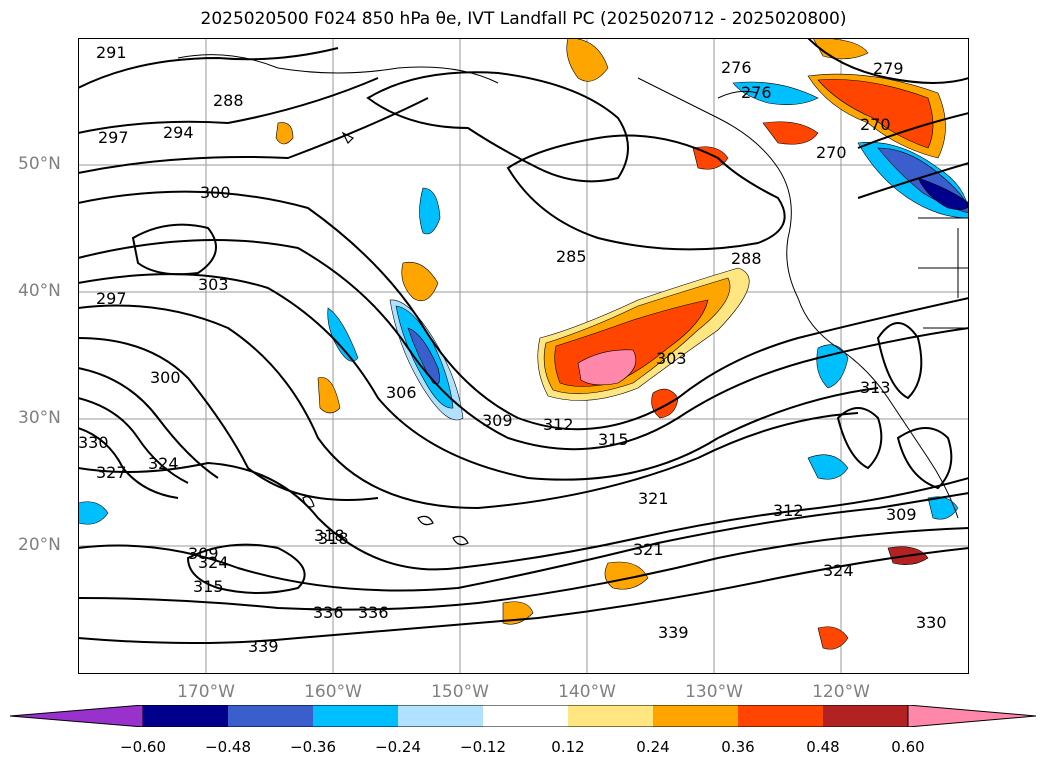 This screenshot has width=1047, height=767. I want to click on lat-label: 30°N, so click(39, 418).